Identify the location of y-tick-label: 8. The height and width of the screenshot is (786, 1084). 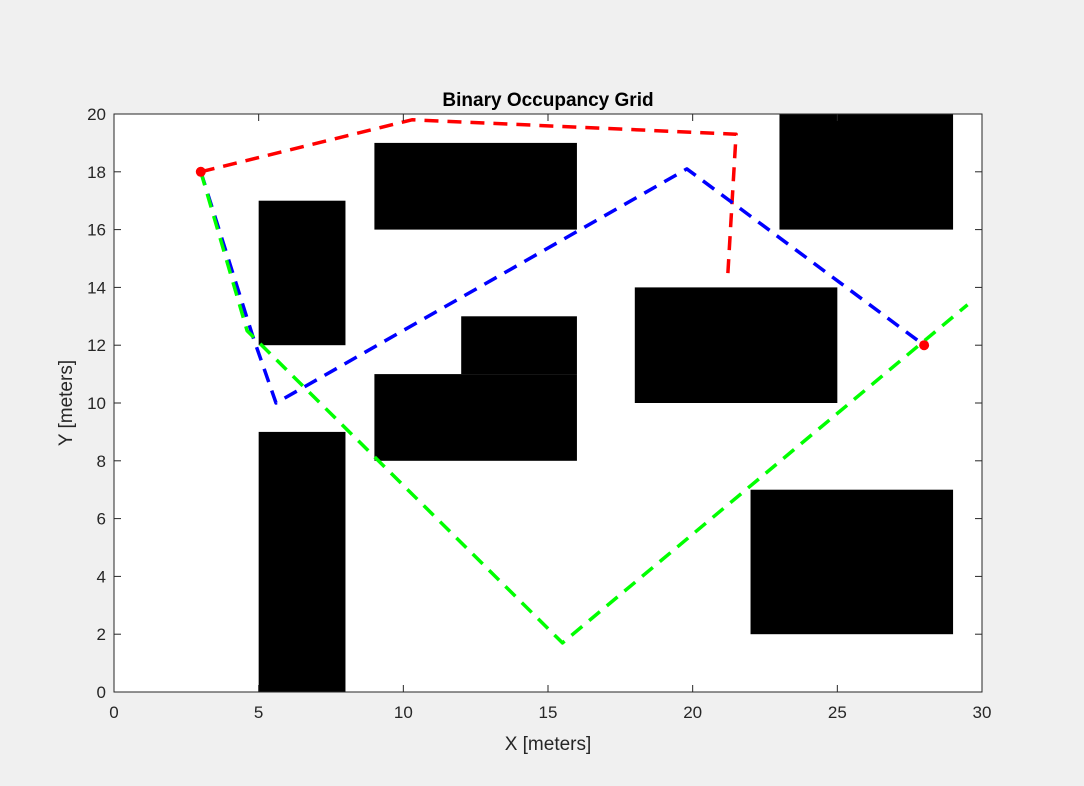
(101, 461).